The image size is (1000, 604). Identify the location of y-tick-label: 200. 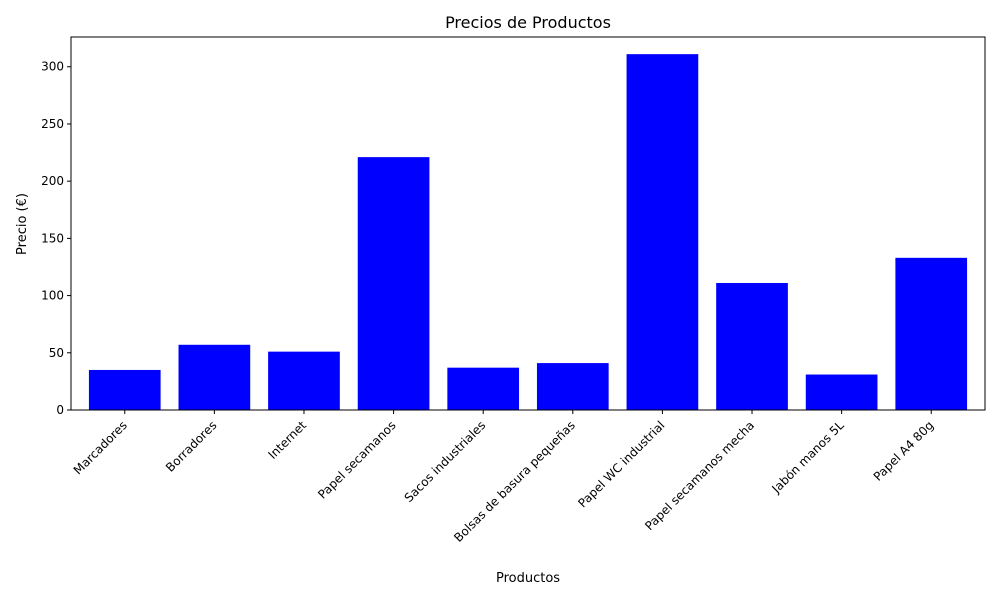
(52, 181).